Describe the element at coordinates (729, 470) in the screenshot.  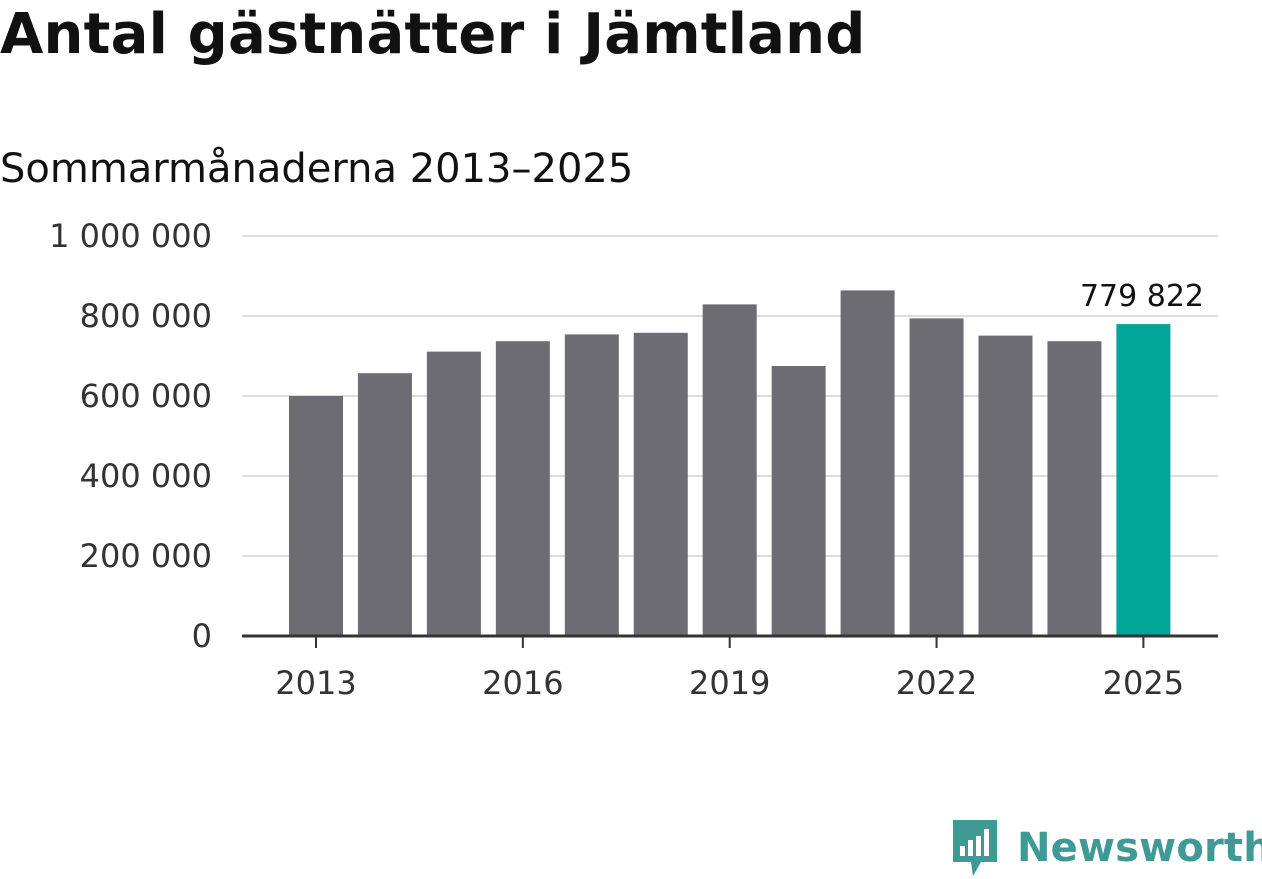
I see `bar-2019` at that location.